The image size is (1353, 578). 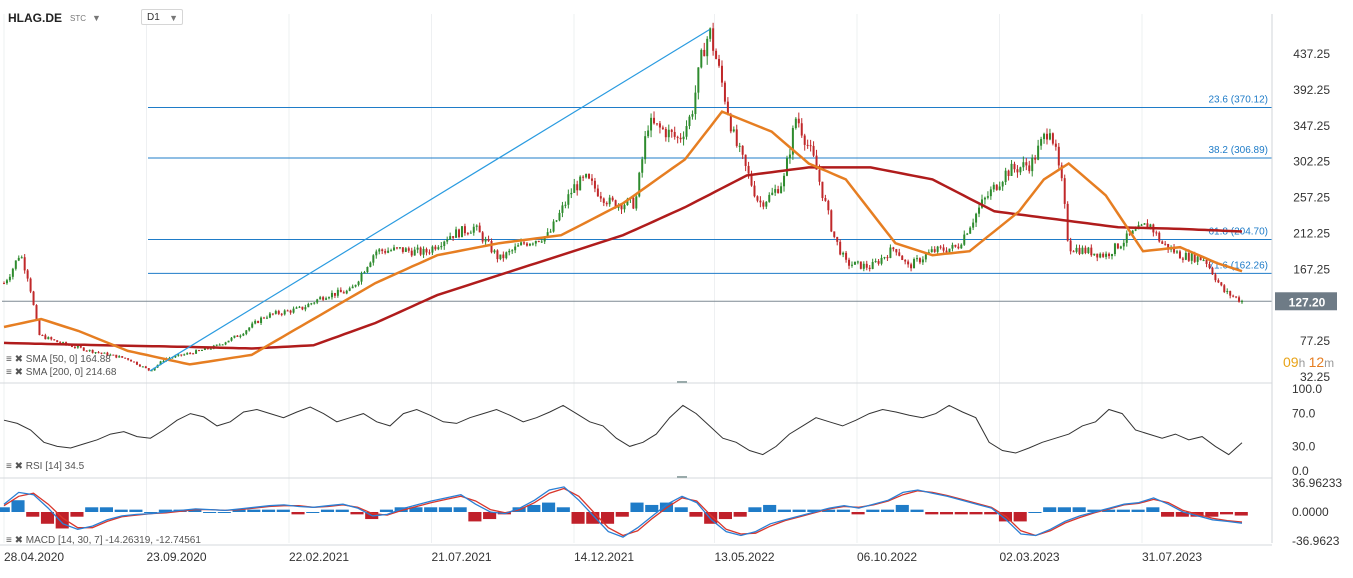 I want to click on x-tick-label: 13.05.2022, so click(x=745, y=557).